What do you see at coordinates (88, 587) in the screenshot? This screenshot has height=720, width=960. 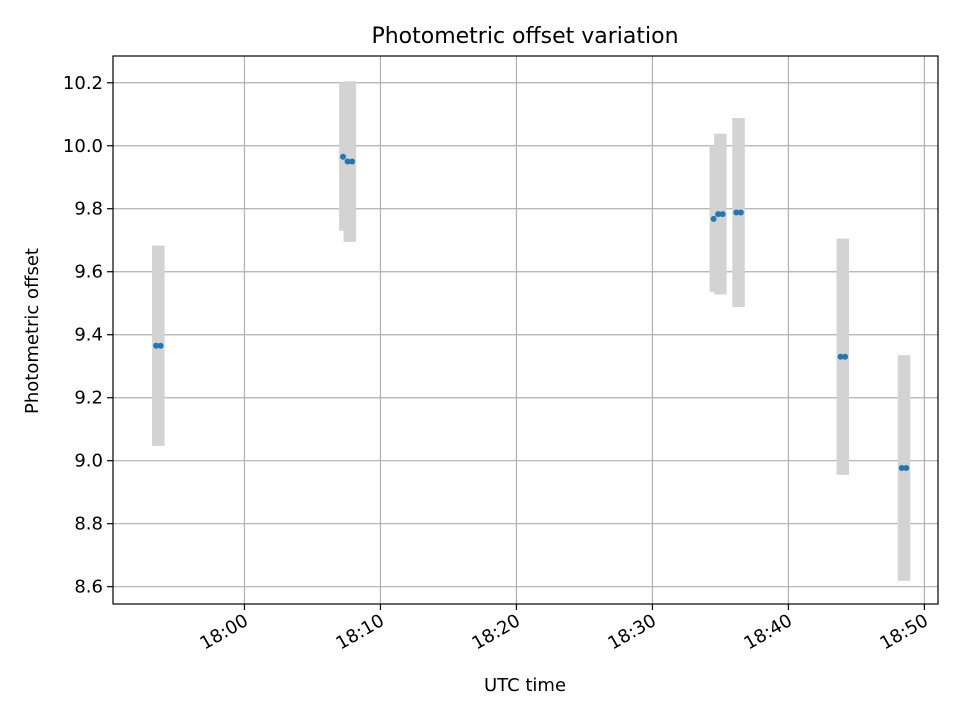 I see `y-tick-label: 8.6` at bounding box center [88, 587].